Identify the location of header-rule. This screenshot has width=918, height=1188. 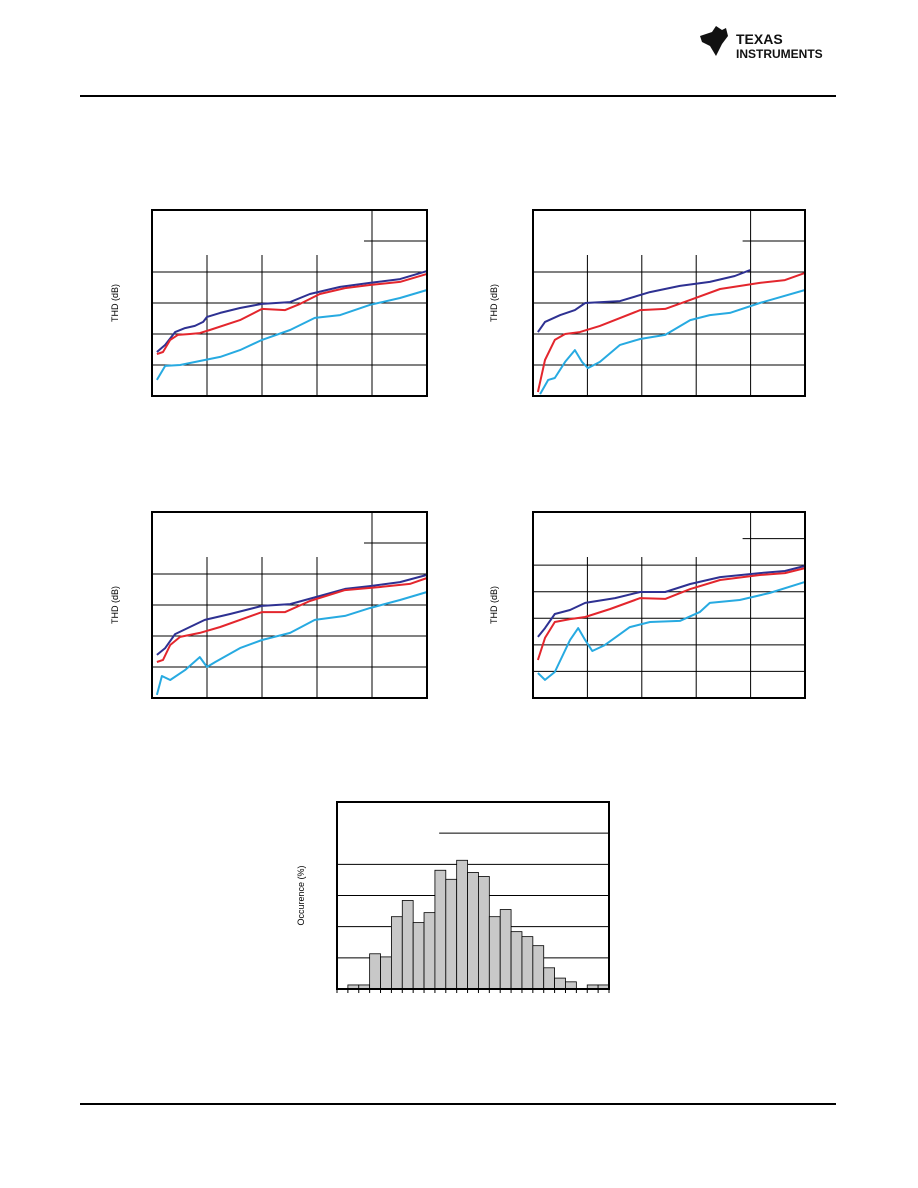
(458, 96).